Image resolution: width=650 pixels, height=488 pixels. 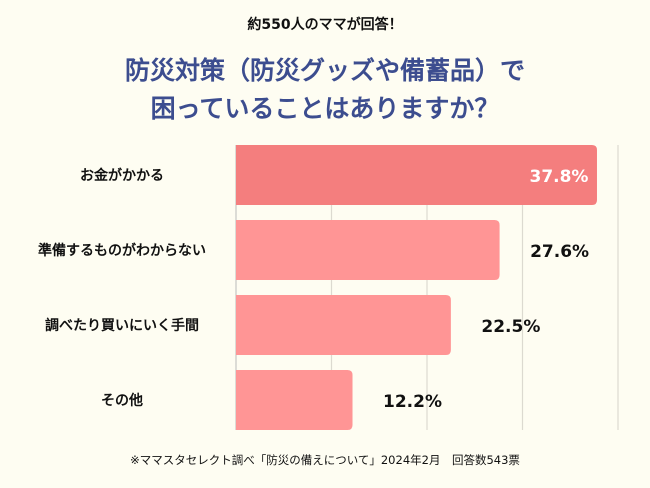 What do you see at coordinates (324, 70) in the screenshot?
I see `title-line-1: 防災対策（防災グッズや備蓄品）で` at bounding box center [324, 70].